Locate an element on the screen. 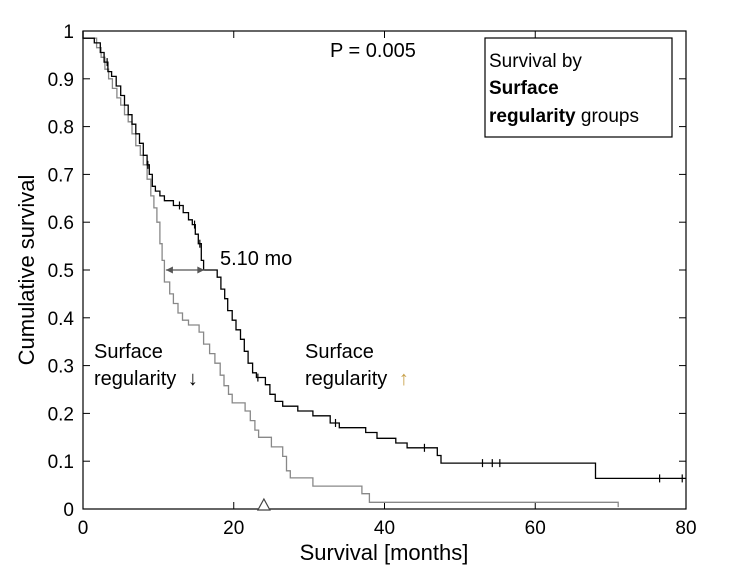 This screenshot has height=571, width=740. y-axis-title: Cumulative survival is located at coordinates (26, 270).